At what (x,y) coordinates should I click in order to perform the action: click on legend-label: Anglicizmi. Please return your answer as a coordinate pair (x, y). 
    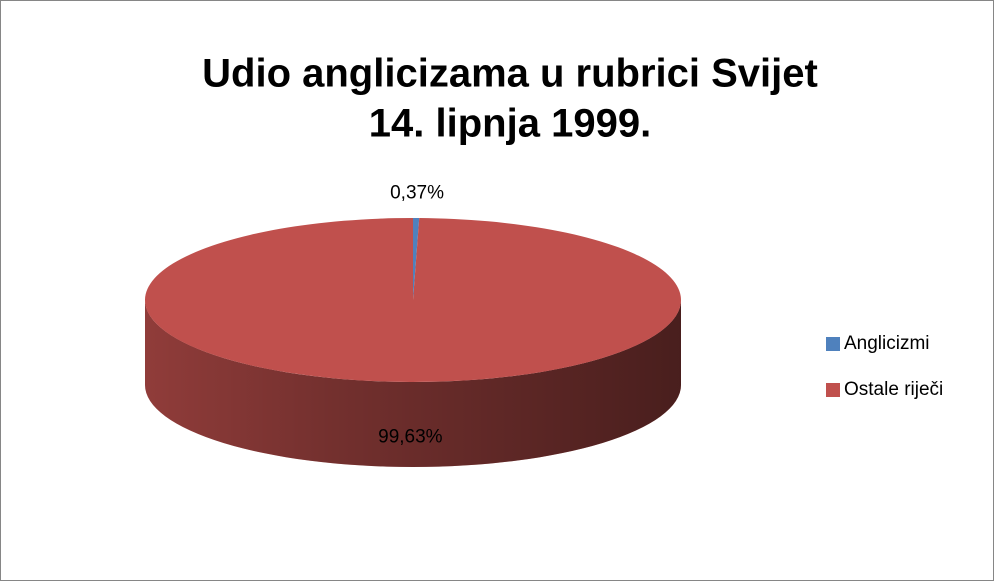
    Looking at the image, I should click on (887, 343).